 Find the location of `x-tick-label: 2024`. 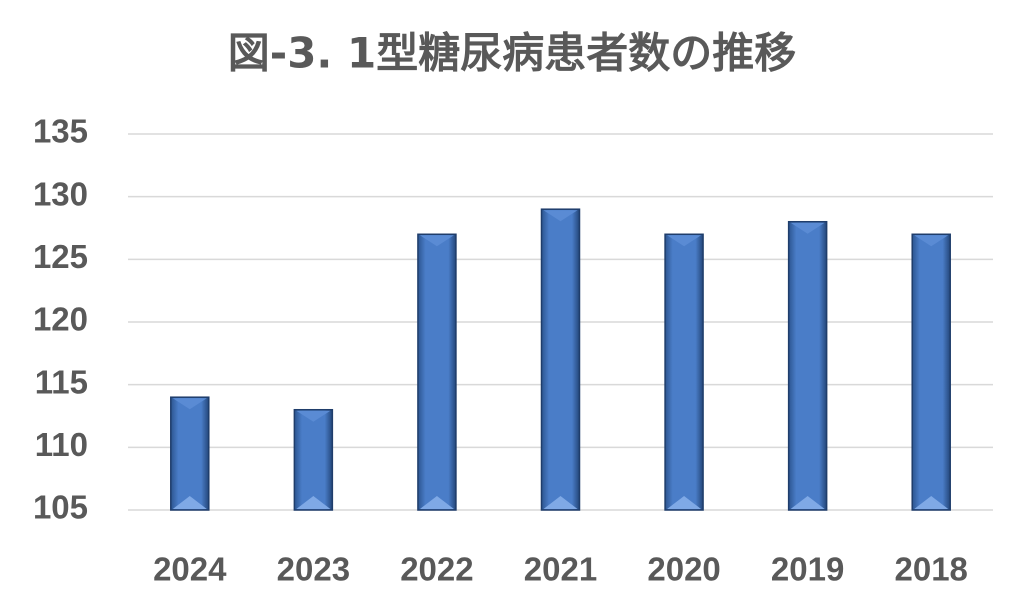

x-tick-label: 2024 is located at coordinates (190, 569).